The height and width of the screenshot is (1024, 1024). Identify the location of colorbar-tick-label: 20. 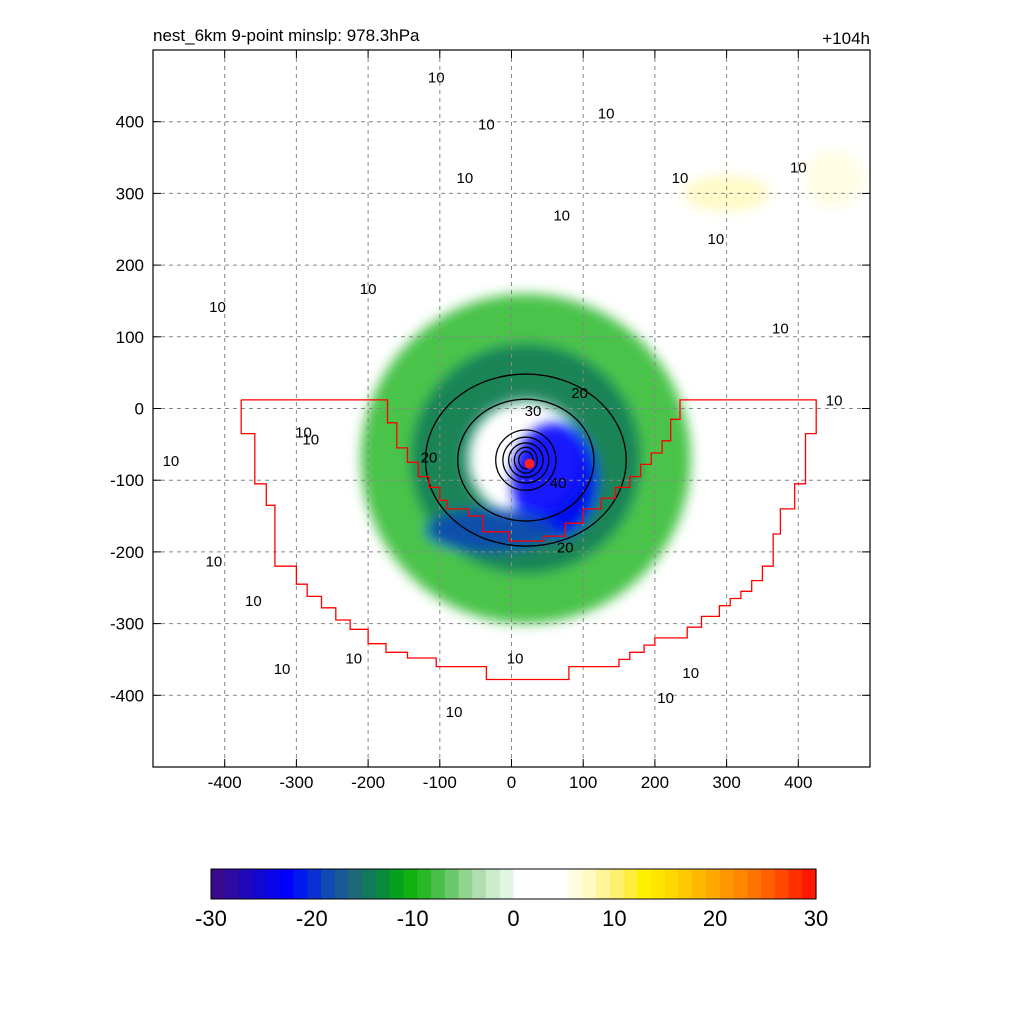
(715, 918).